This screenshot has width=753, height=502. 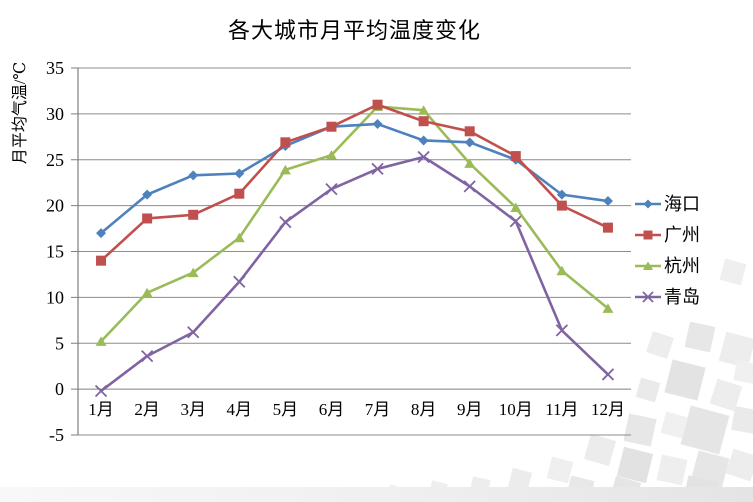 I want to click on legend-label: 杭州, so click(x=682, y=265).